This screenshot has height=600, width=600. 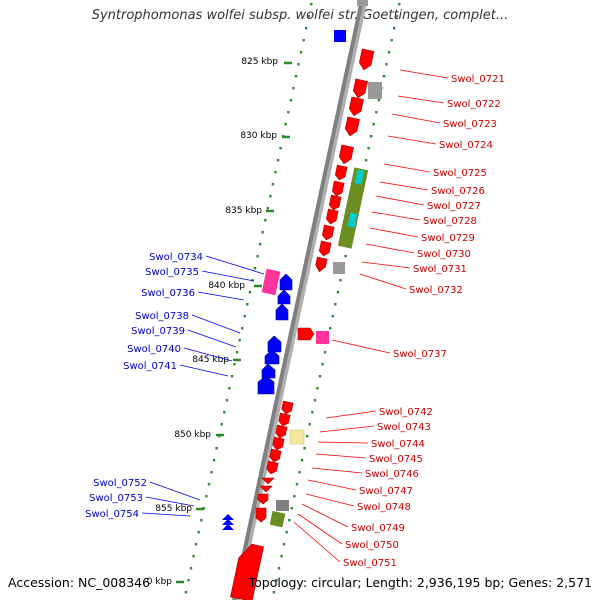 I want to click on gene-label: Swol_0748, so click(x=384, y=507).